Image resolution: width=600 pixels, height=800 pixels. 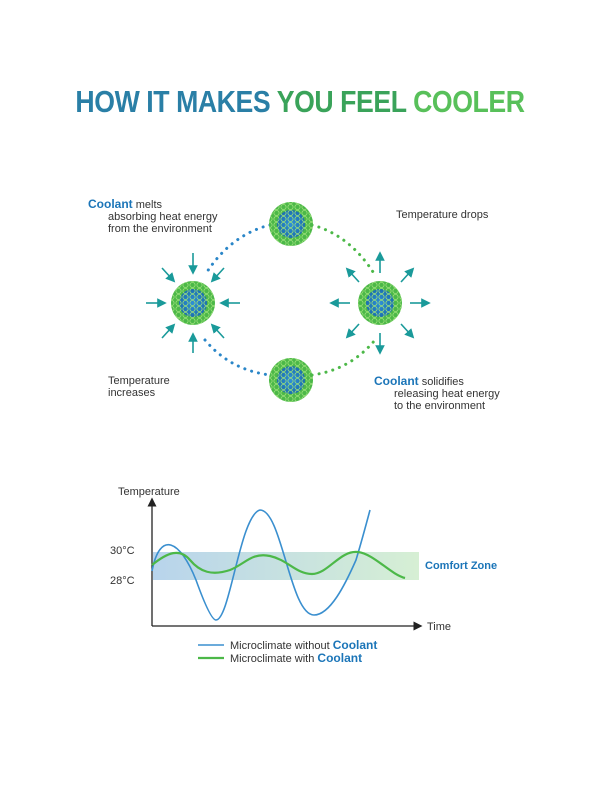 What do you see at coordinates (122, 581) in the screenshot?
I see `y-tick-28: 28°C` at bounding box center [122, 581].